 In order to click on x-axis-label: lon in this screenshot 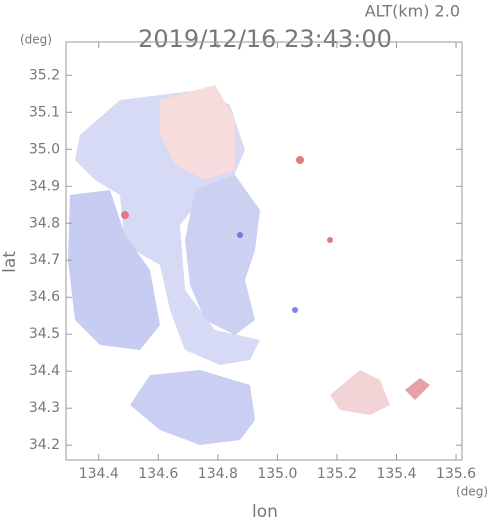, I will do `click(265, 511)`.